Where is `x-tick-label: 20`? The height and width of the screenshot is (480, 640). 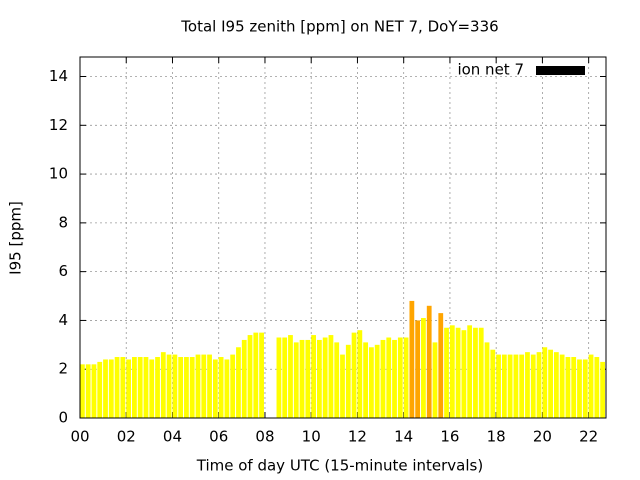 x-tick-label: 20 is located at coordinates (542, 437).